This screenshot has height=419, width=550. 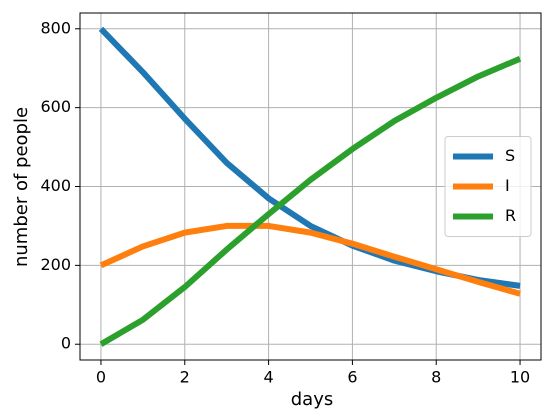 I want to click on x-axis-label: days, so click(x=312, y=399).